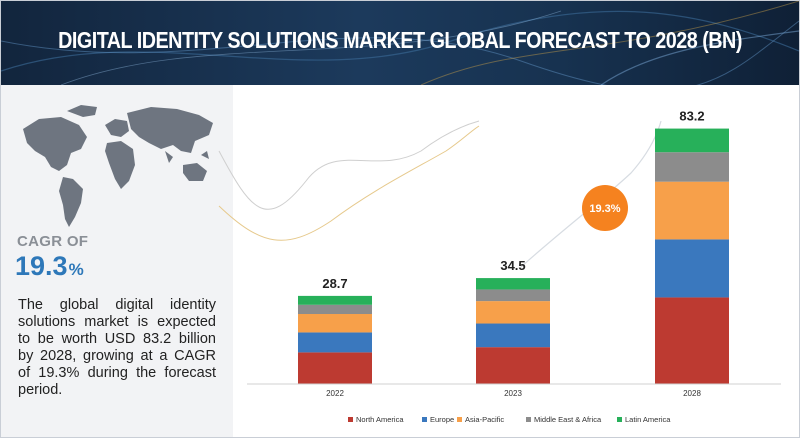  I want to click on legend-swatch-asia-pacific, so click(459, 419).